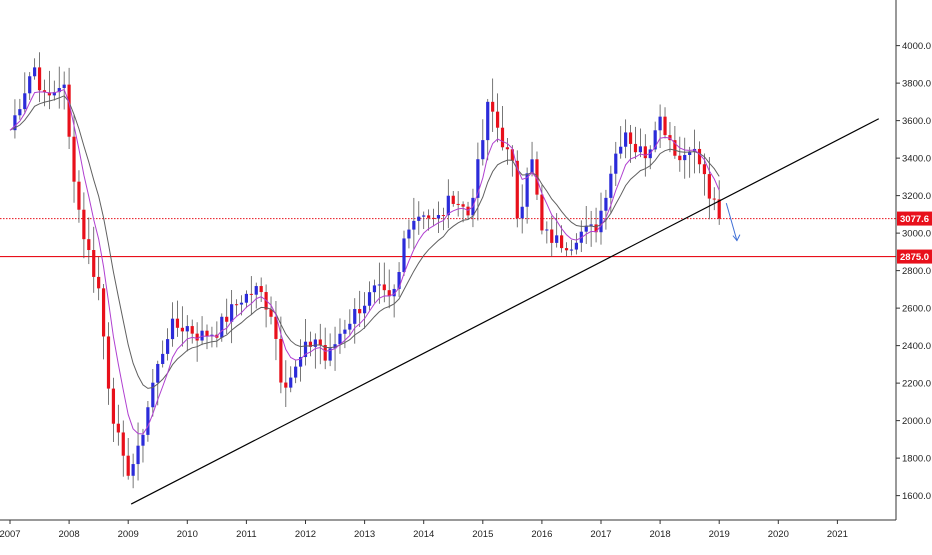 Image resolution: width=932 pixels, height=555 pixels. Describe the element at coordinates (423, 534) in the screenshot. I see `x-tick-label-7: 2014` at that location.